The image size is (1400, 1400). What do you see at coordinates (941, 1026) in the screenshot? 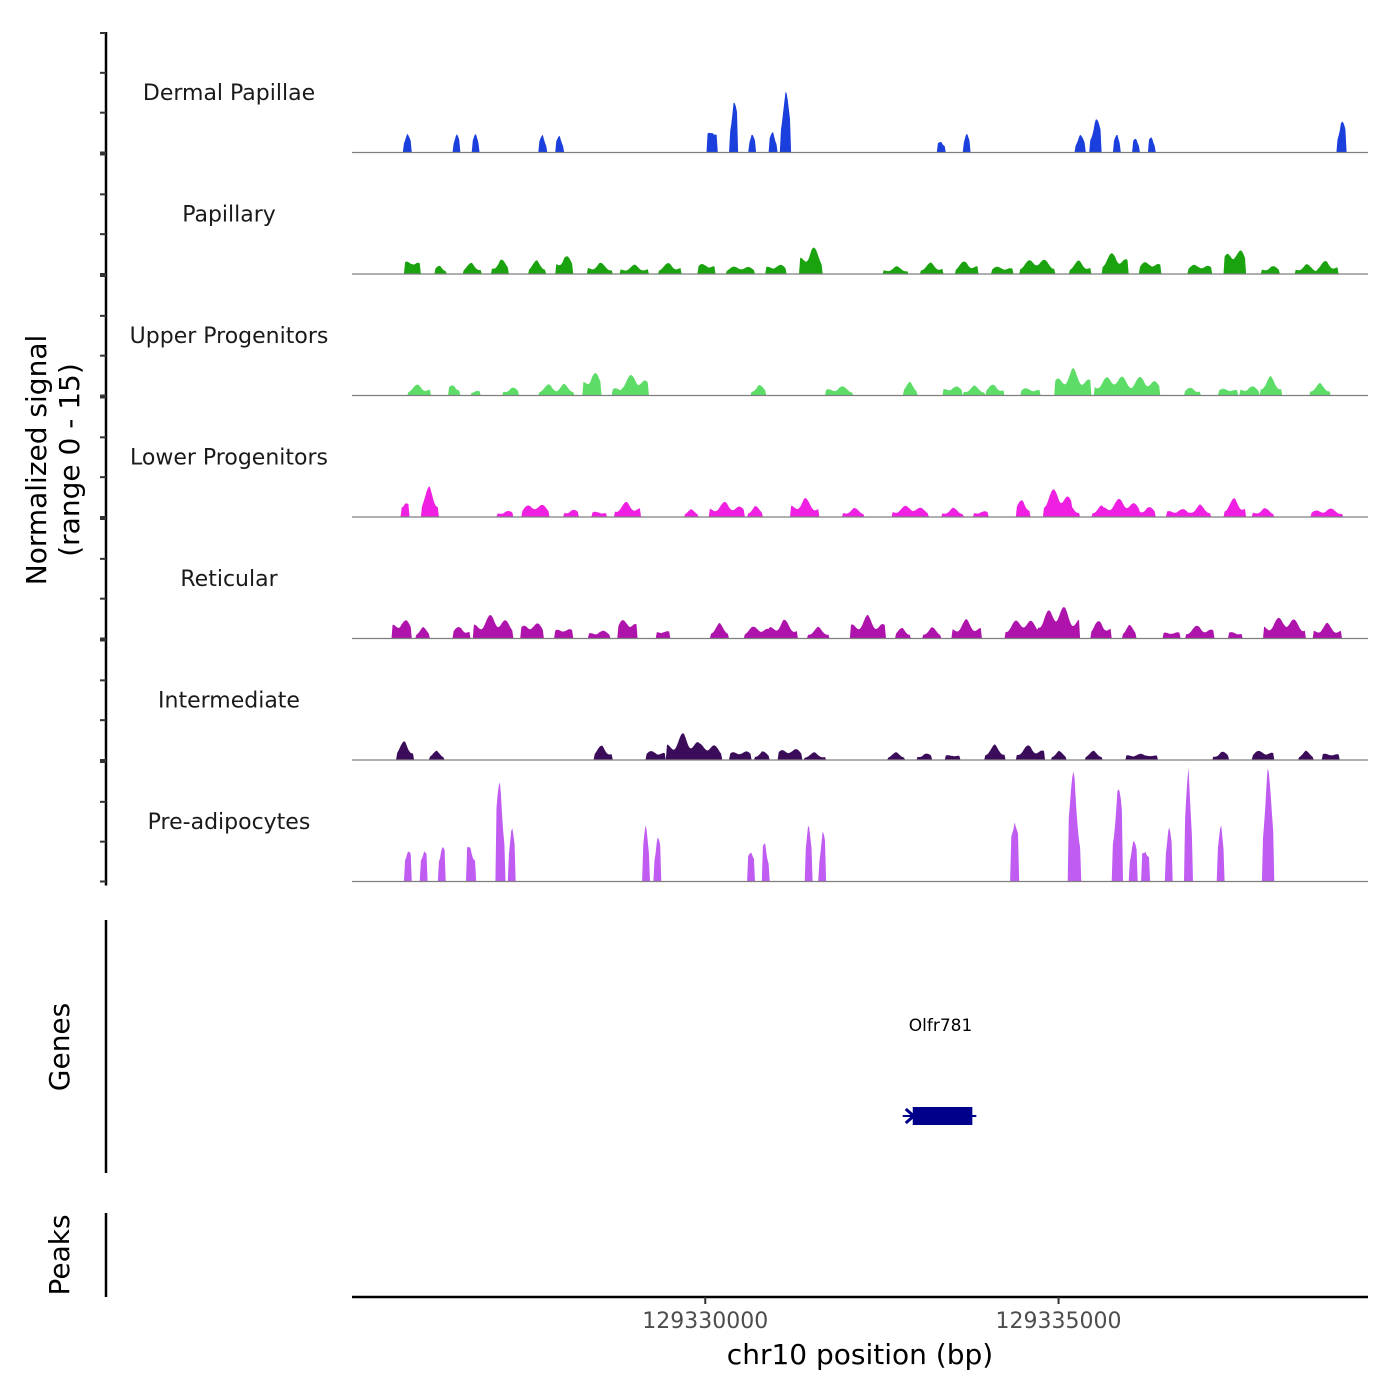
I see `gene-label: Olfr781` at bounding box center [941, 1026].